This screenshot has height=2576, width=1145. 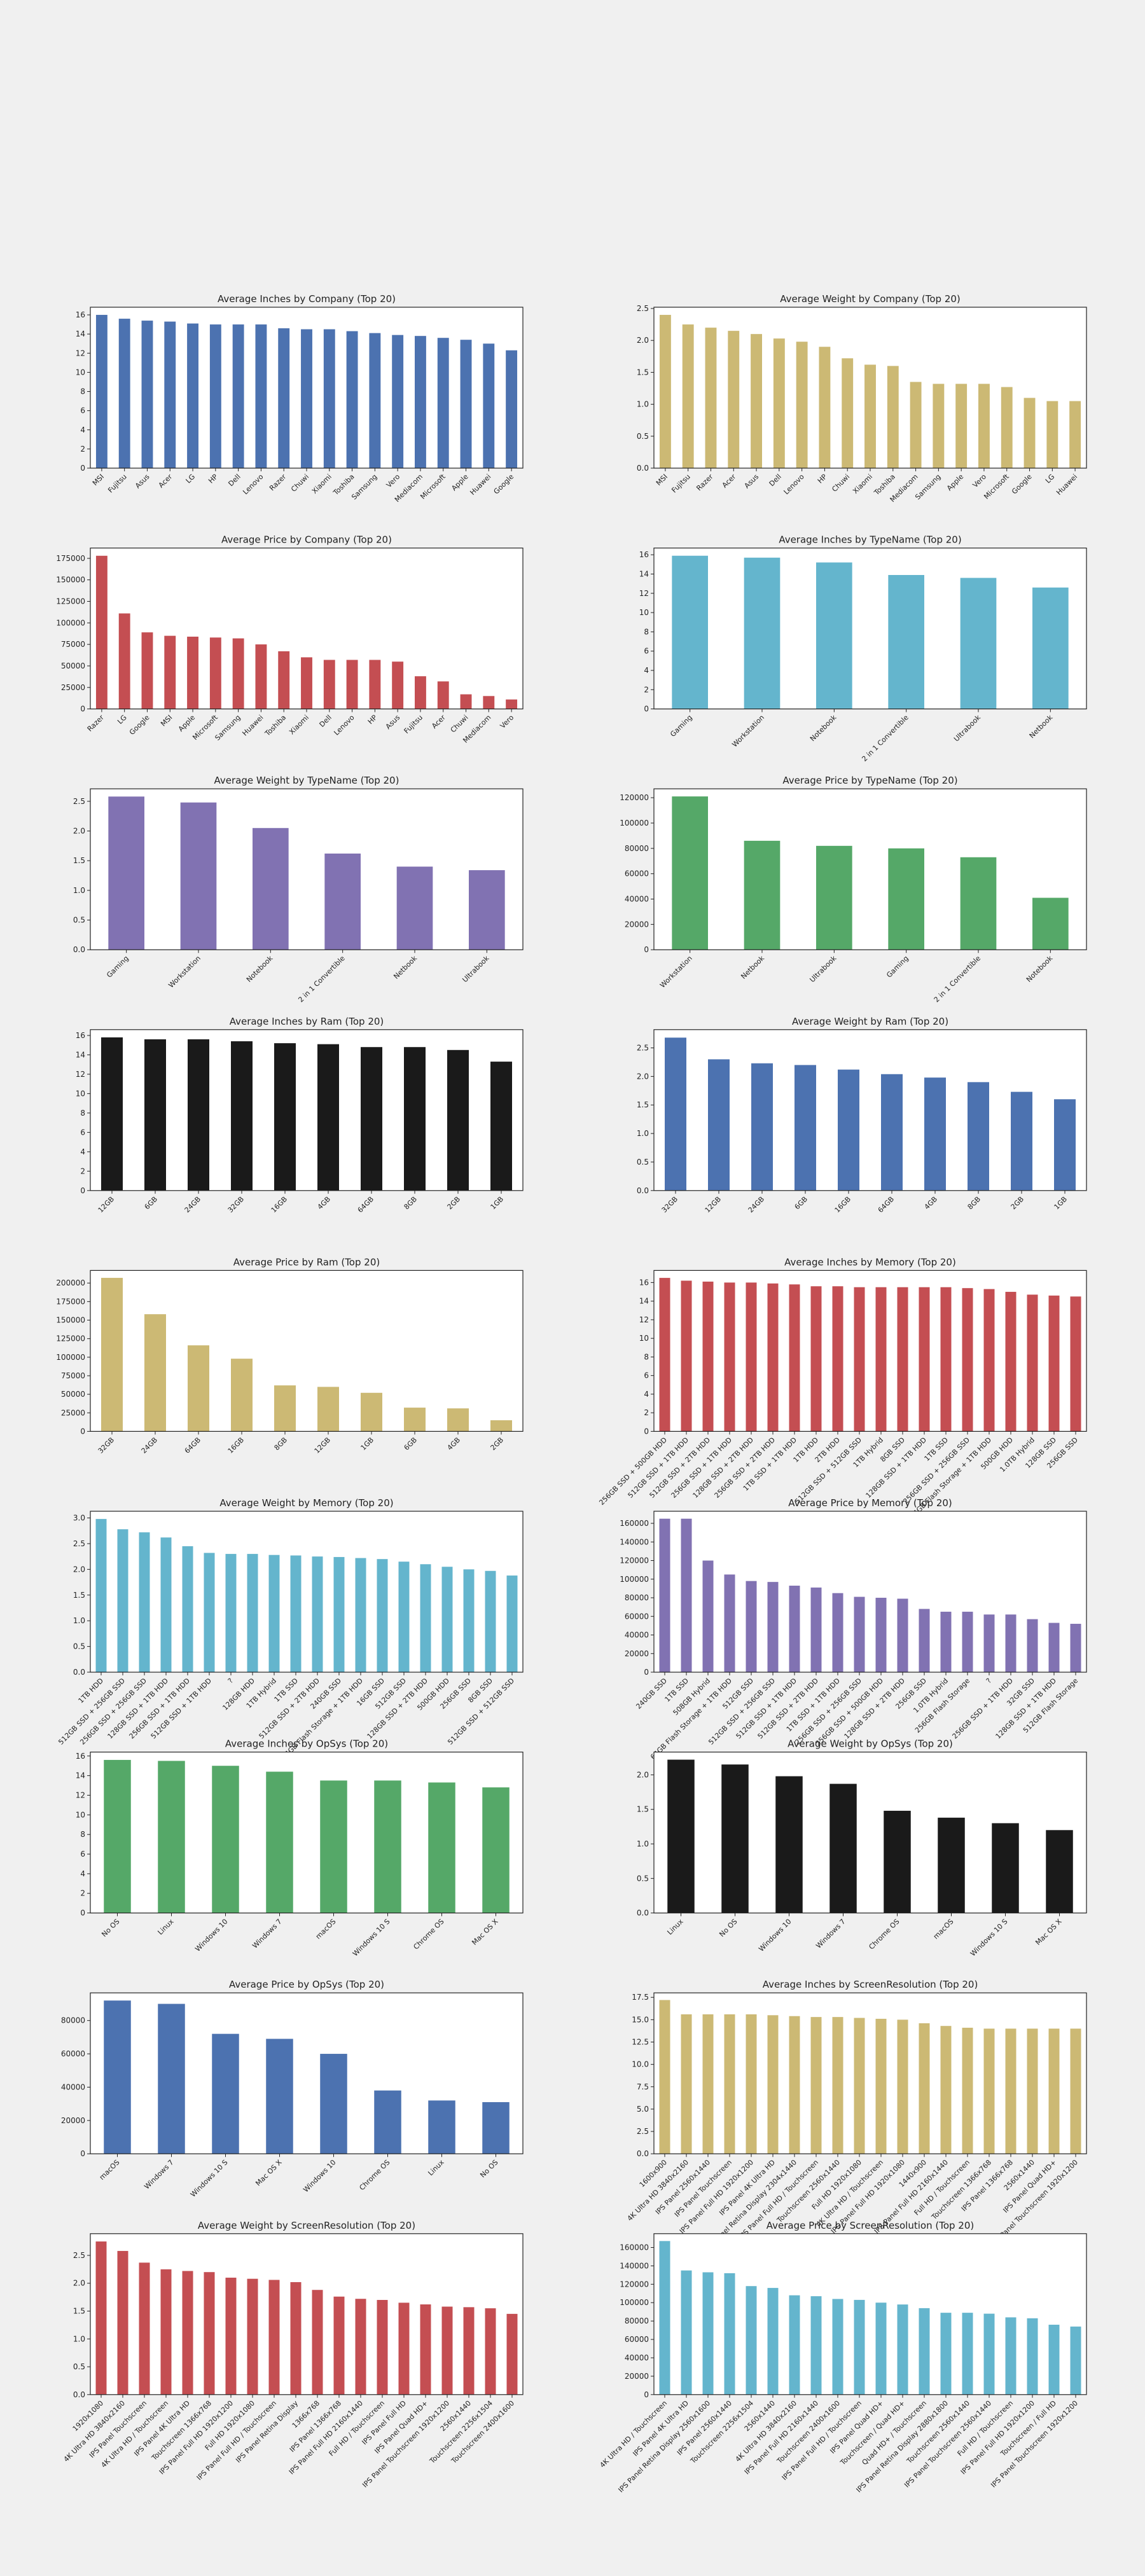 What do you see at coordinates (165, 1926) in the screenshot?
I see `x-tick-label: Linux` at bounding box center [165, 1926].